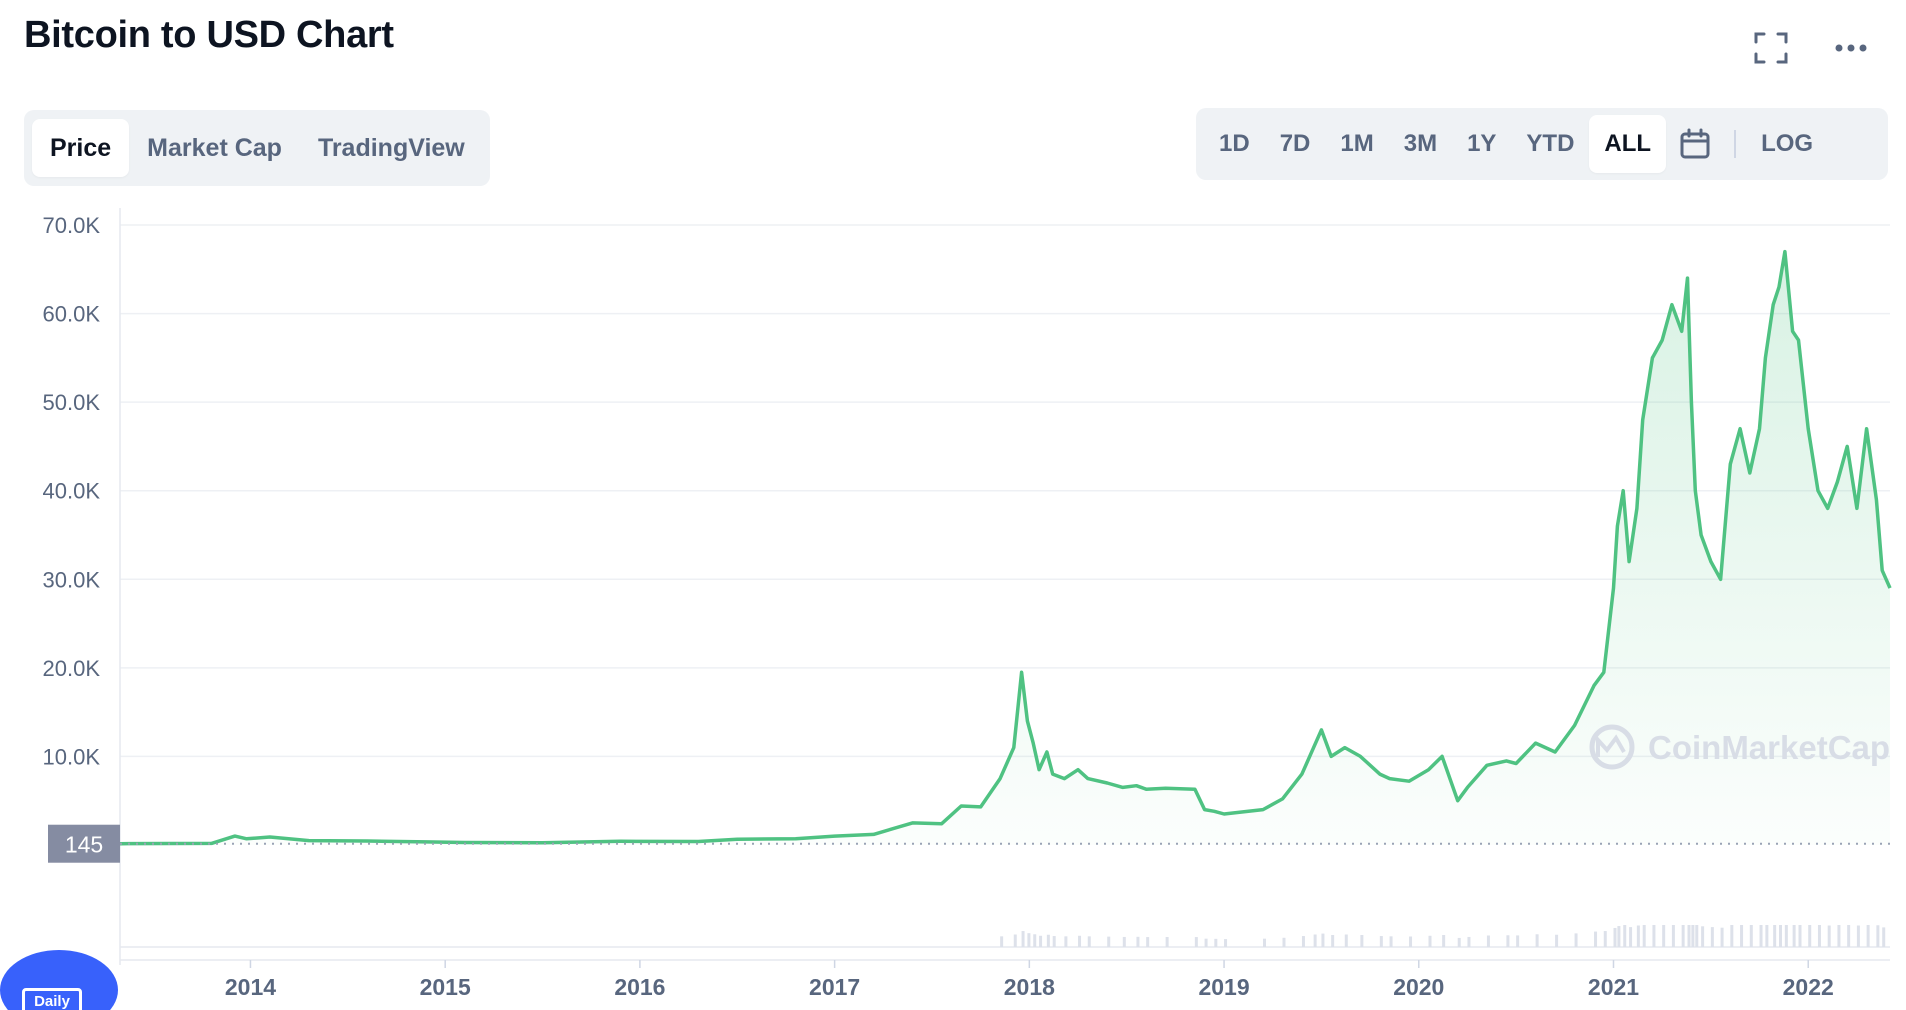  Describe the element at coordinates (1234, 143) in the screenshot. I see `range-1d: 1D` at that location.